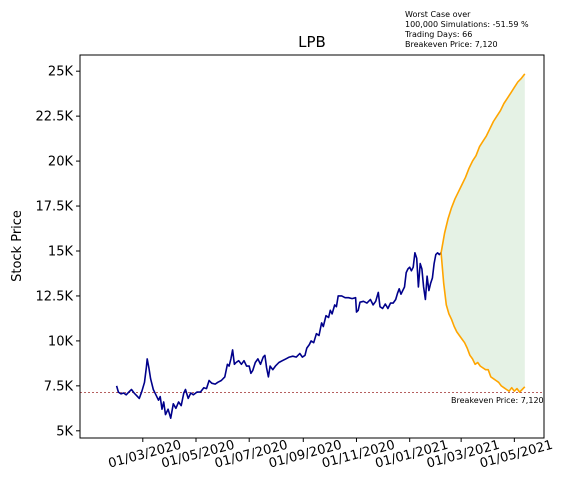  I want to click on breakeven-label: Breakeven Price: 7,120, so click(497, 400).